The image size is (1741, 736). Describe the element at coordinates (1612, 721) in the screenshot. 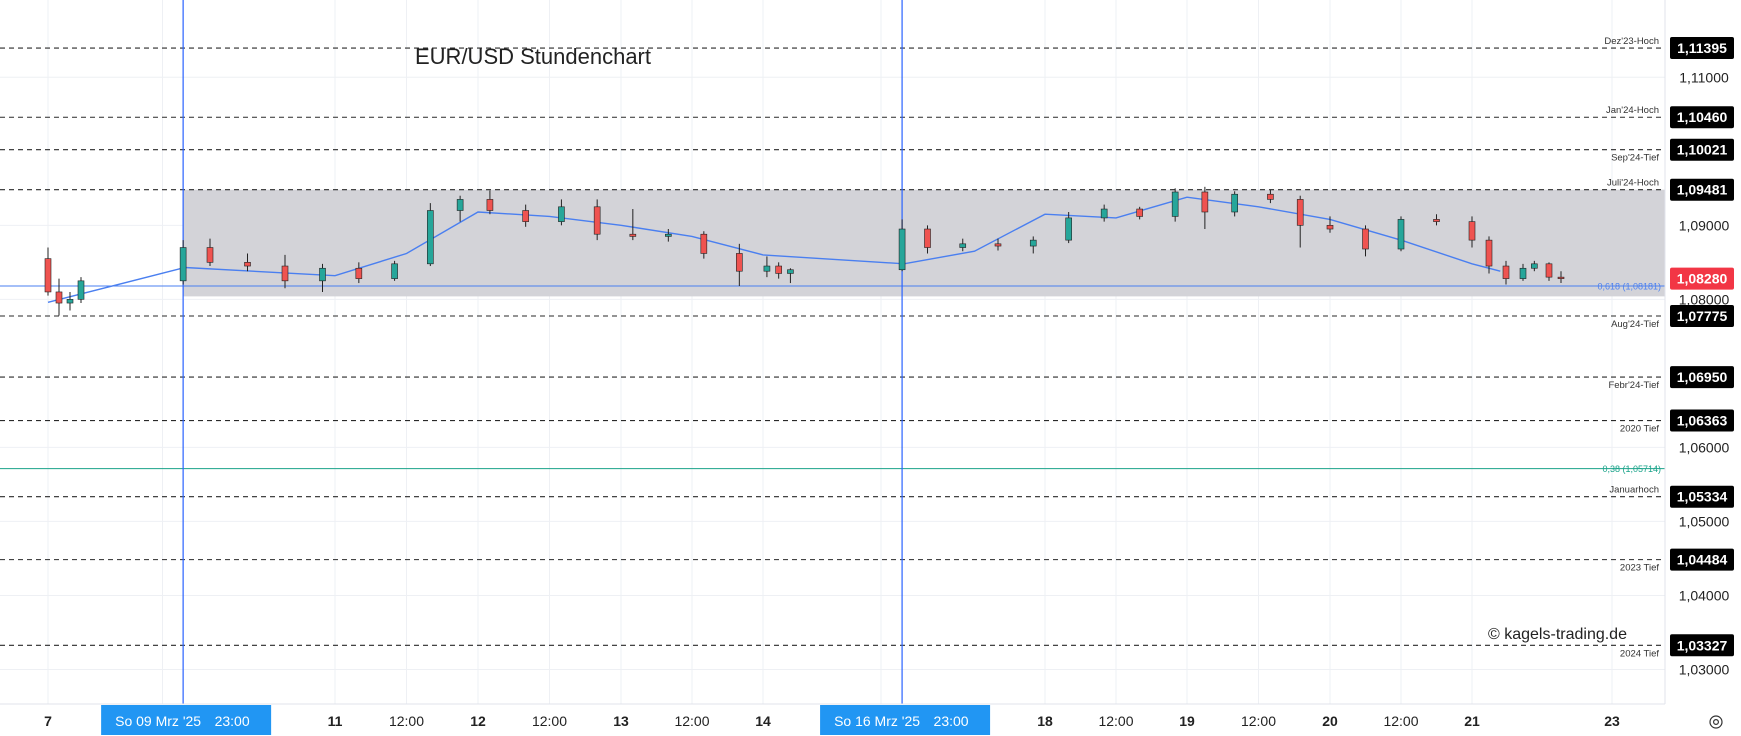

I see `time-tick-label: 23` at that location.